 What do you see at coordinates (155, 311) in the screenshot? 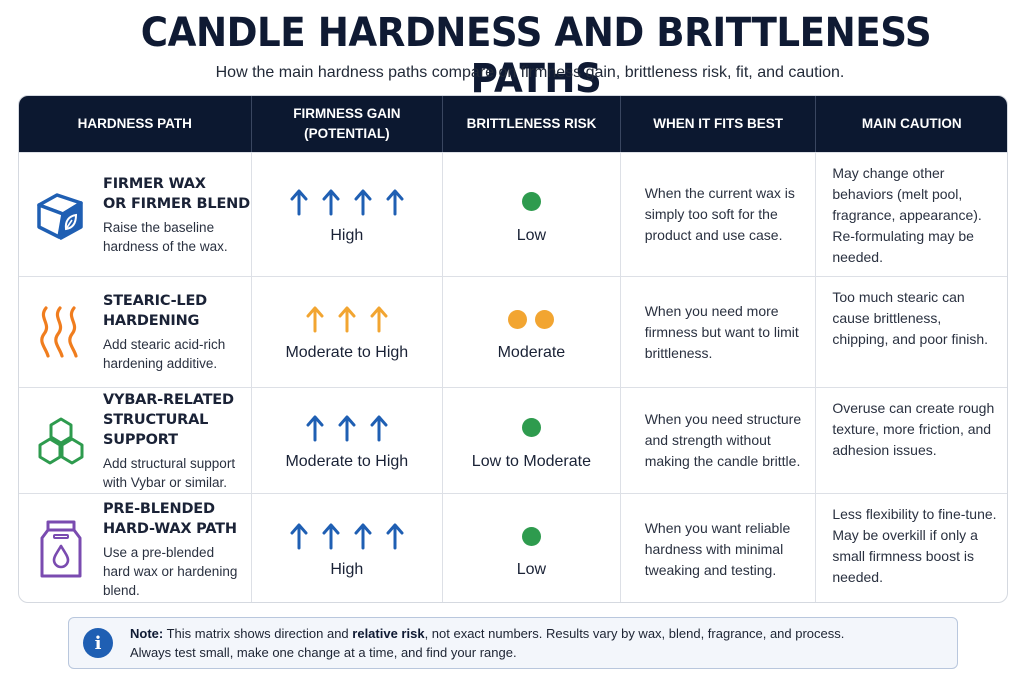
I see `path-name: STEARIC-LED HARDENING` at bounding box center [155, 311].